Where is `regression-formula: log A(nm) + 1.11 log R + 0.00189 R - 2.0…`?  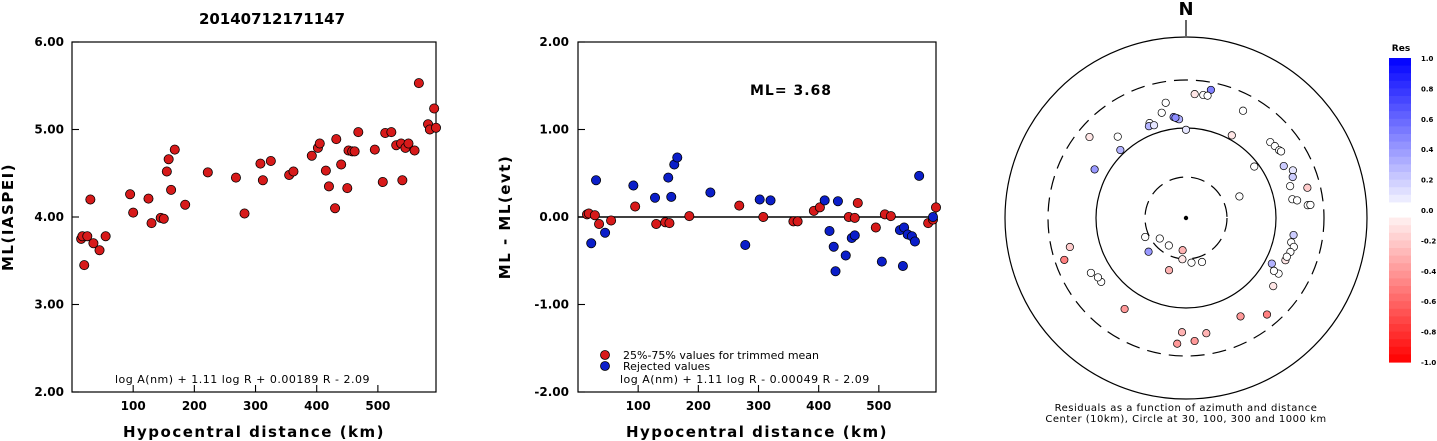
regression-formula: log A(nm) + 1.11 log R + 0.00189 R - 2.0… is located at coordinates (242, 379).